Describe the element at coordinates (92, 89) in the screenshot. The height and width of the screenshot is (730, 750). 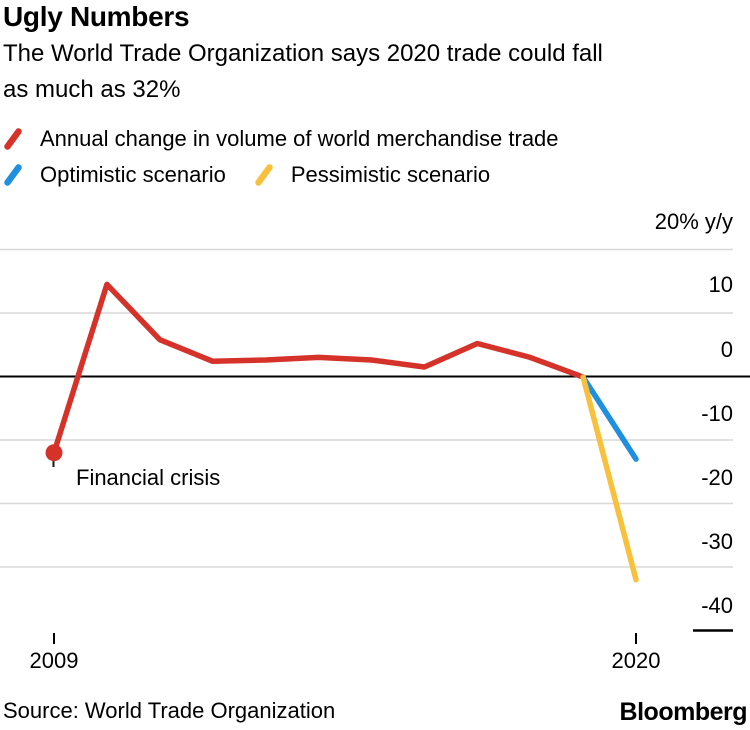
I see `subtitle-line-2: as much as 32%` at that location.